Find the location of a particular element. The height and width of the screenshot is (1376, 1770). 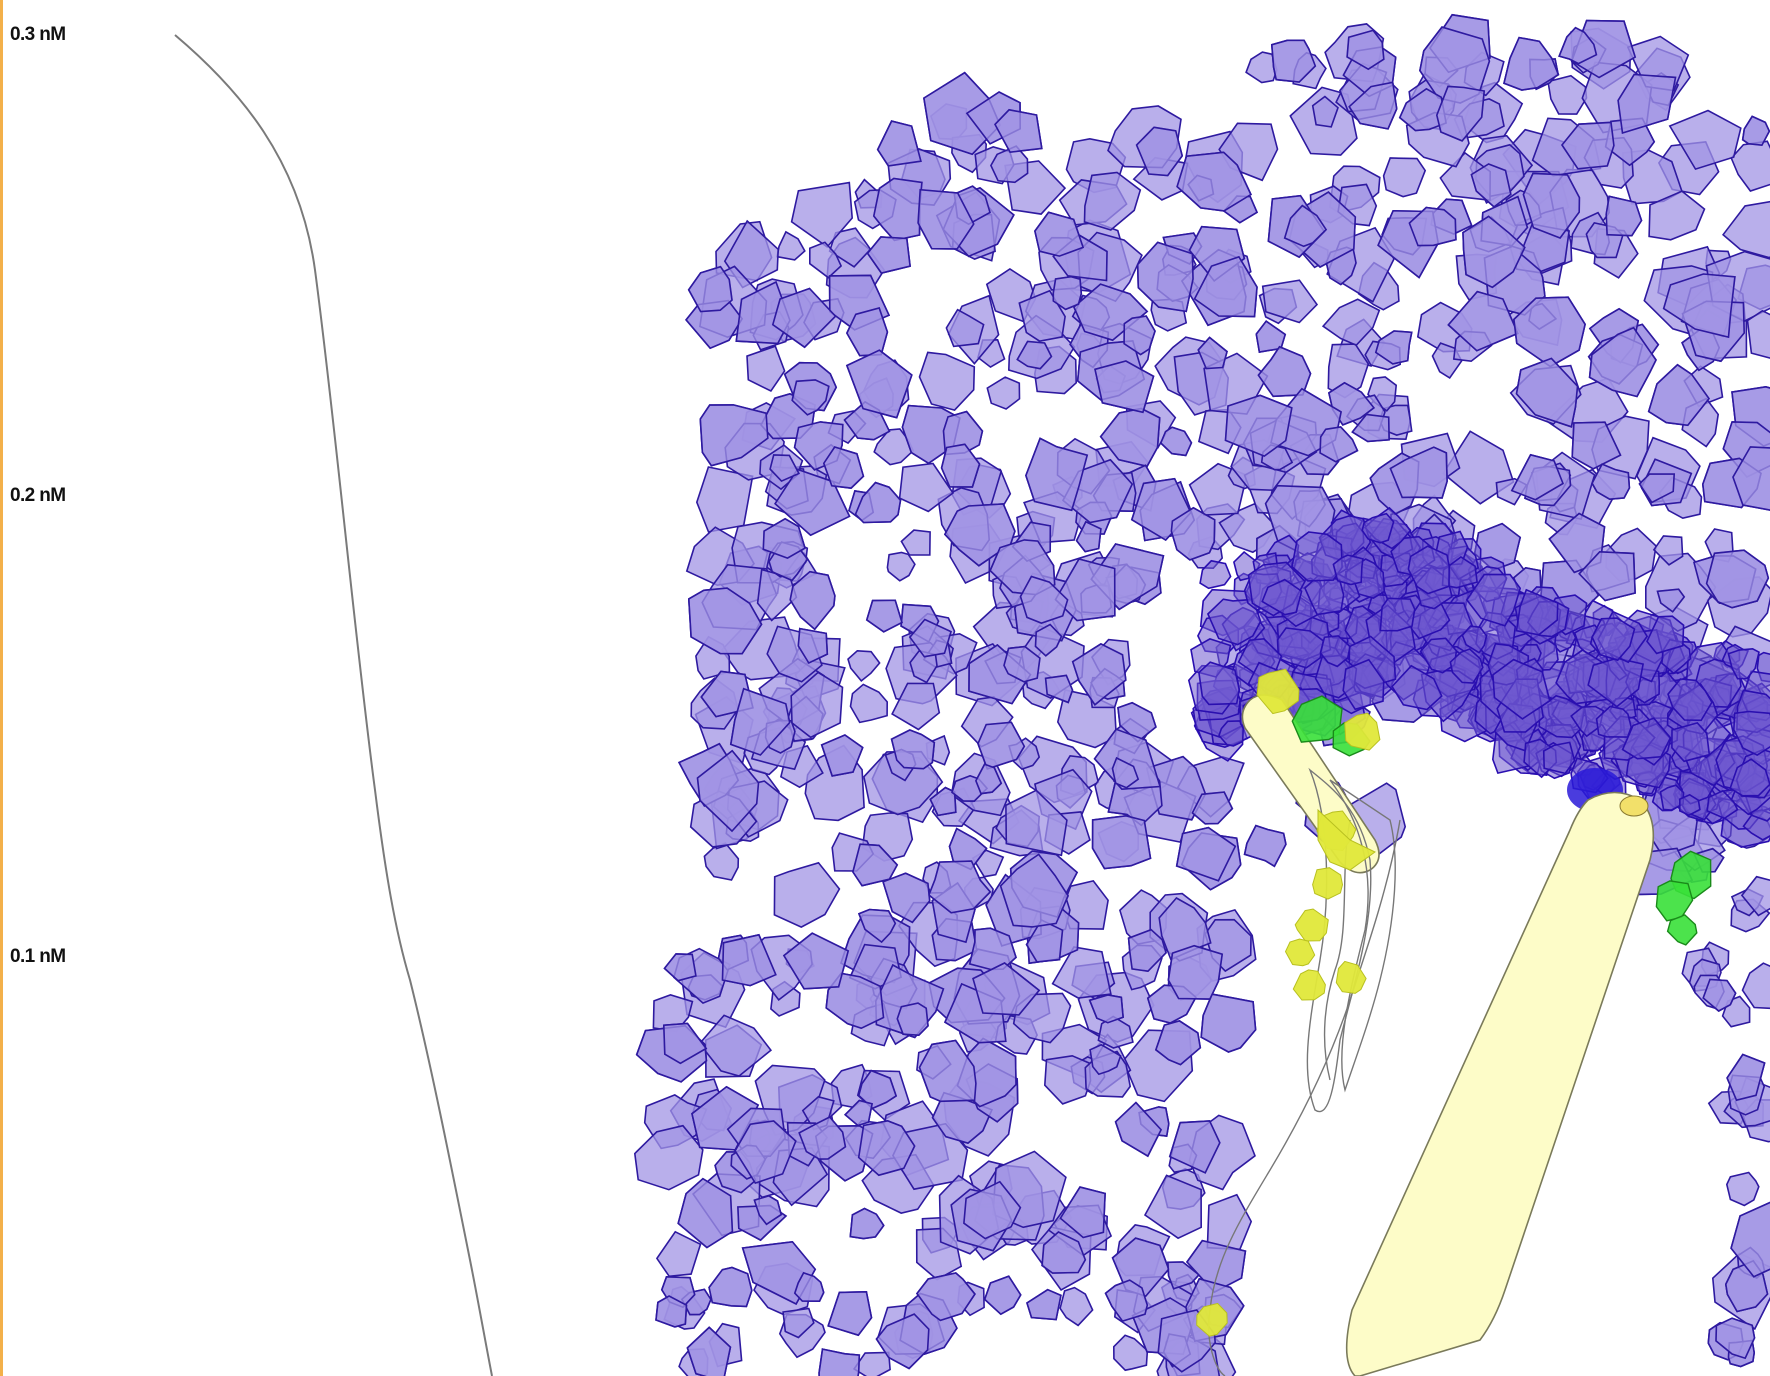

tube-cell-large is located at coordinates (1500, 1083).